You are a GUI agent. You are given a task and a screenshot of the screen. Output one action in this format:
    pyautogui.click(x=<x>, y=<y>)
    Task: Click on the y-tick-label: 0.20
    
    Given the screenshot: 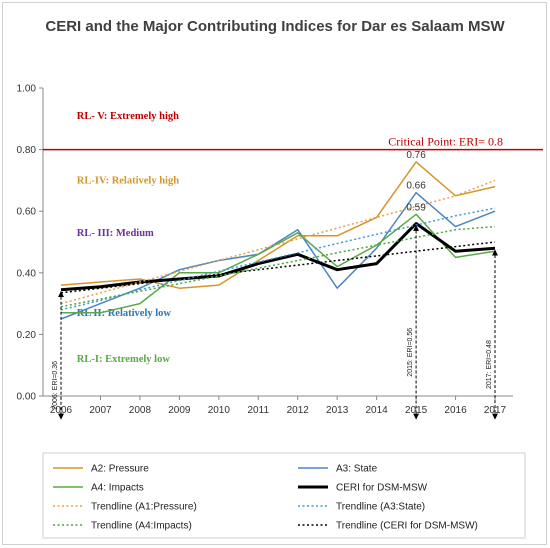 What is the action you would take?
    pyautogui.click(x=27, y=335)
    